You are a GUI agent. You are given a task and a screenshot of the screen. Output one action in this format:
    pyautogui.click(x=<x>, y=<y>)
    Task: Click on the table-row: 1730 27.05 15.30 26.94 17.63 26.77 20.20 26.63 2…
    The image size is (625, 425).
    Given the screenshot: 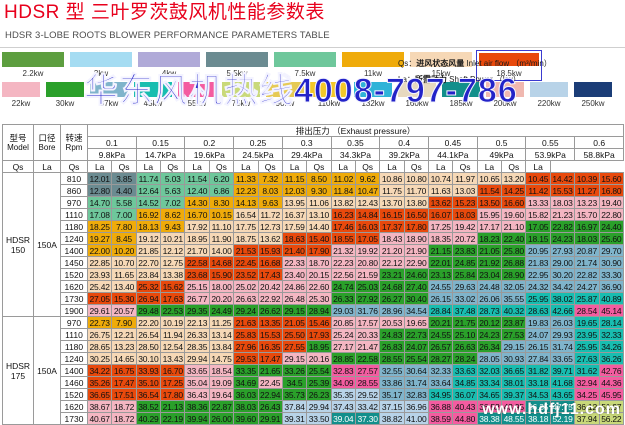 What is the action you would take?
    pyautogui.click(x=314, y=298)
    